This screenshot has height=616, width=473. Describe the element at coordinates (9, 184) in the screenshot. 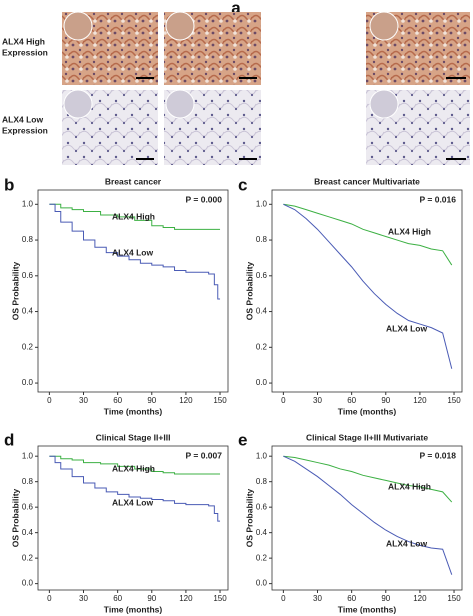

I see `panel-label: b` at that location.